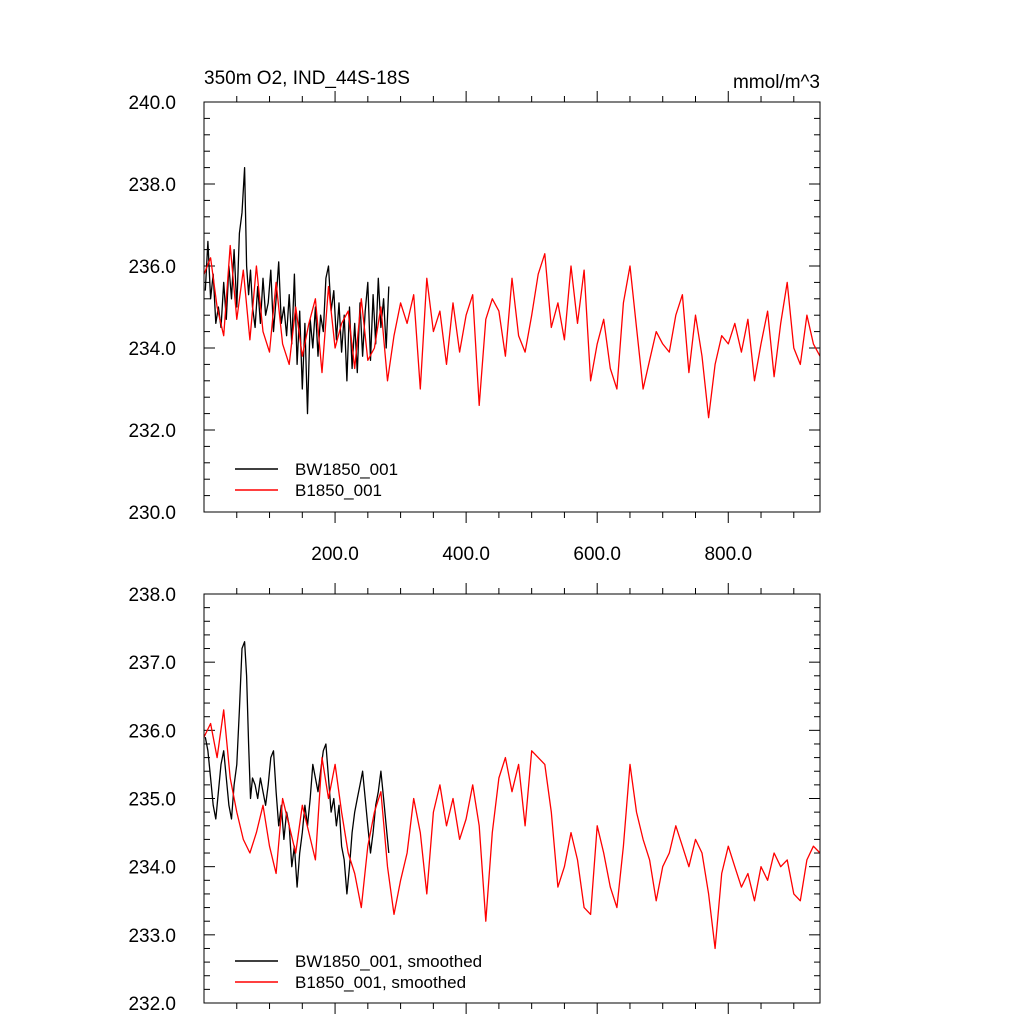 This screenshot has width=1024, height=1024. I want to click on figure-title: 350m O2, IND_44S-18S, so click(307, 78).